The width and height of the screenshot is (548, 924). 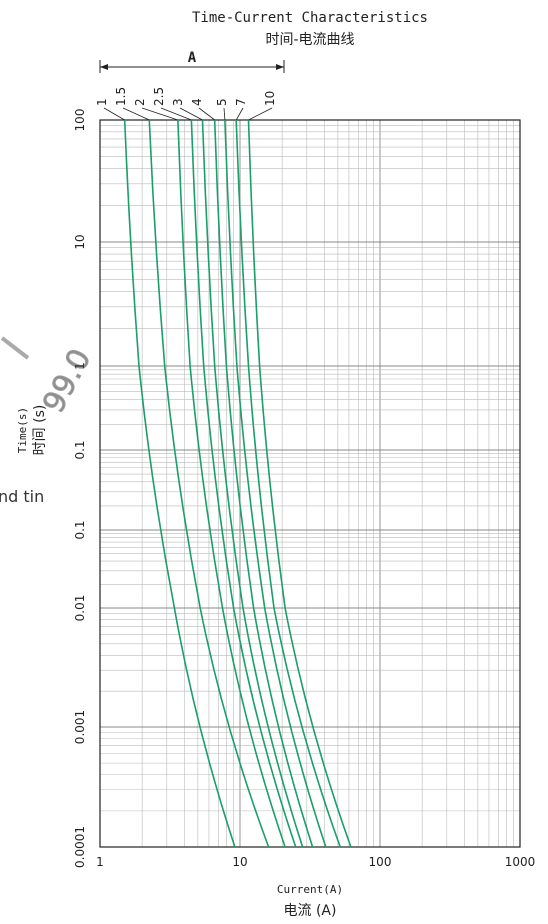 I want to click on chart-title: Time-Current Characteristics, so click(x=310, y=18).